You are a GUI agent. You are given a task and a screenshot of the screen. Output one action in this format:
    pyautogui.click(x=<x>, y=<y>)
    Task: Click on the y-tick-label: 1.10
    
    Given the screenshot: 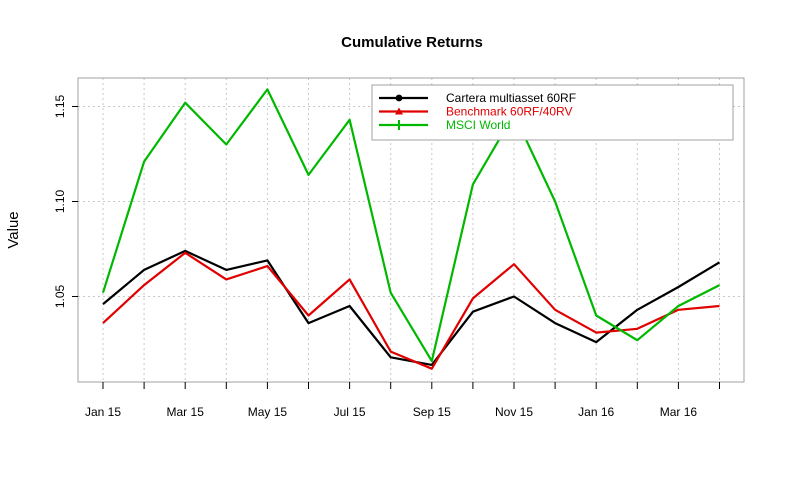 What is the action you would take?
    pyautogui.click(x=60, y=201)
    